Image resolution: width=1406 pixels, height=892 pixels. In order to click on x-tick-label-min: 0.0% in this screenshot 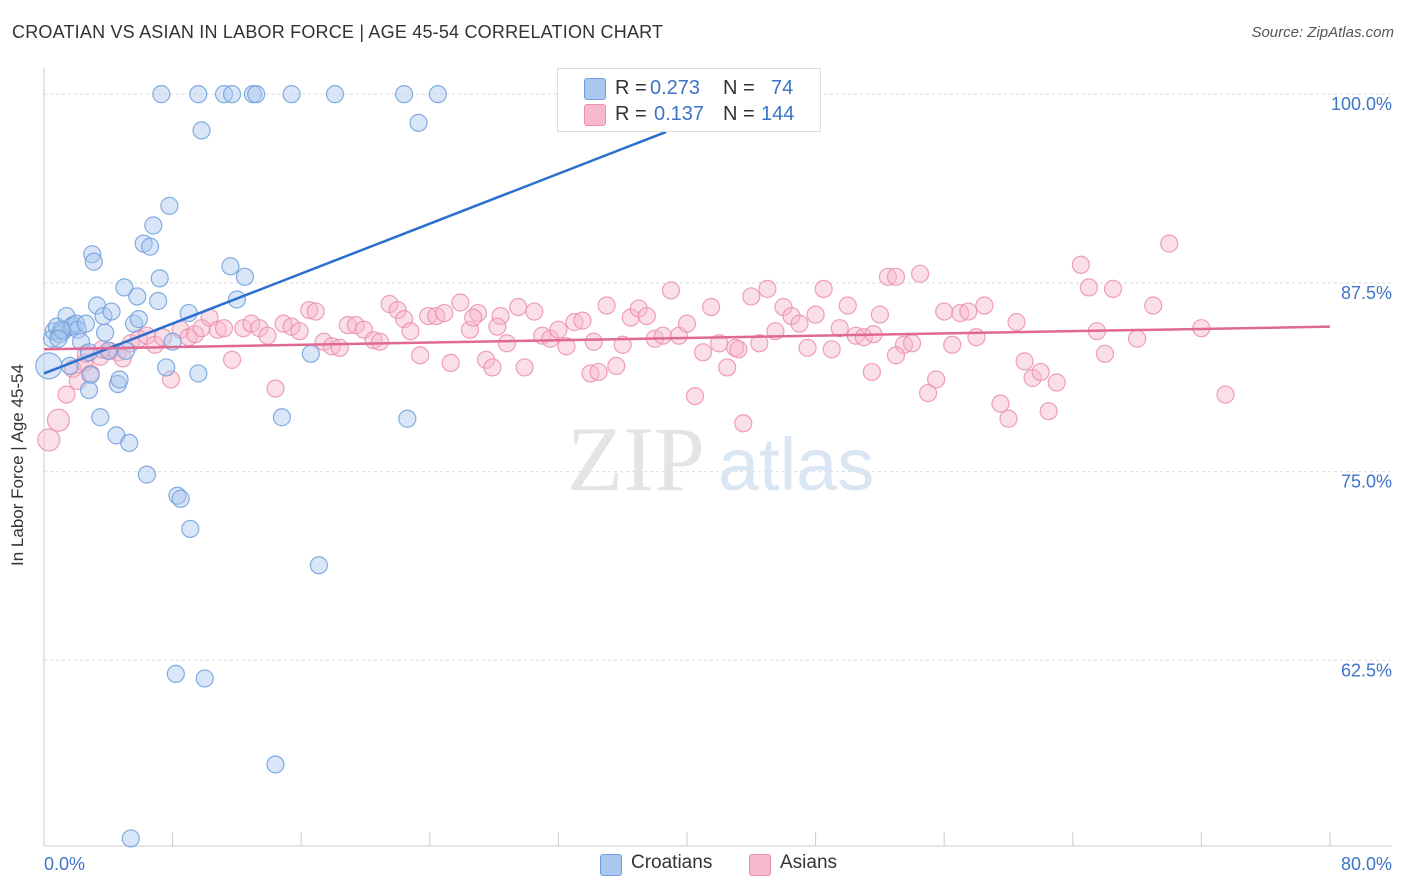, I will do `click(64, 864)`.